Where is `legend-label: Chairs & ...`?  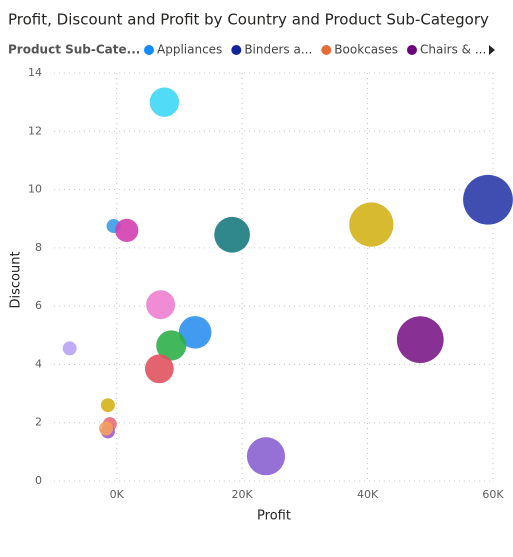 legend-label: Chairs & ... is located at coordinates (453, 50).